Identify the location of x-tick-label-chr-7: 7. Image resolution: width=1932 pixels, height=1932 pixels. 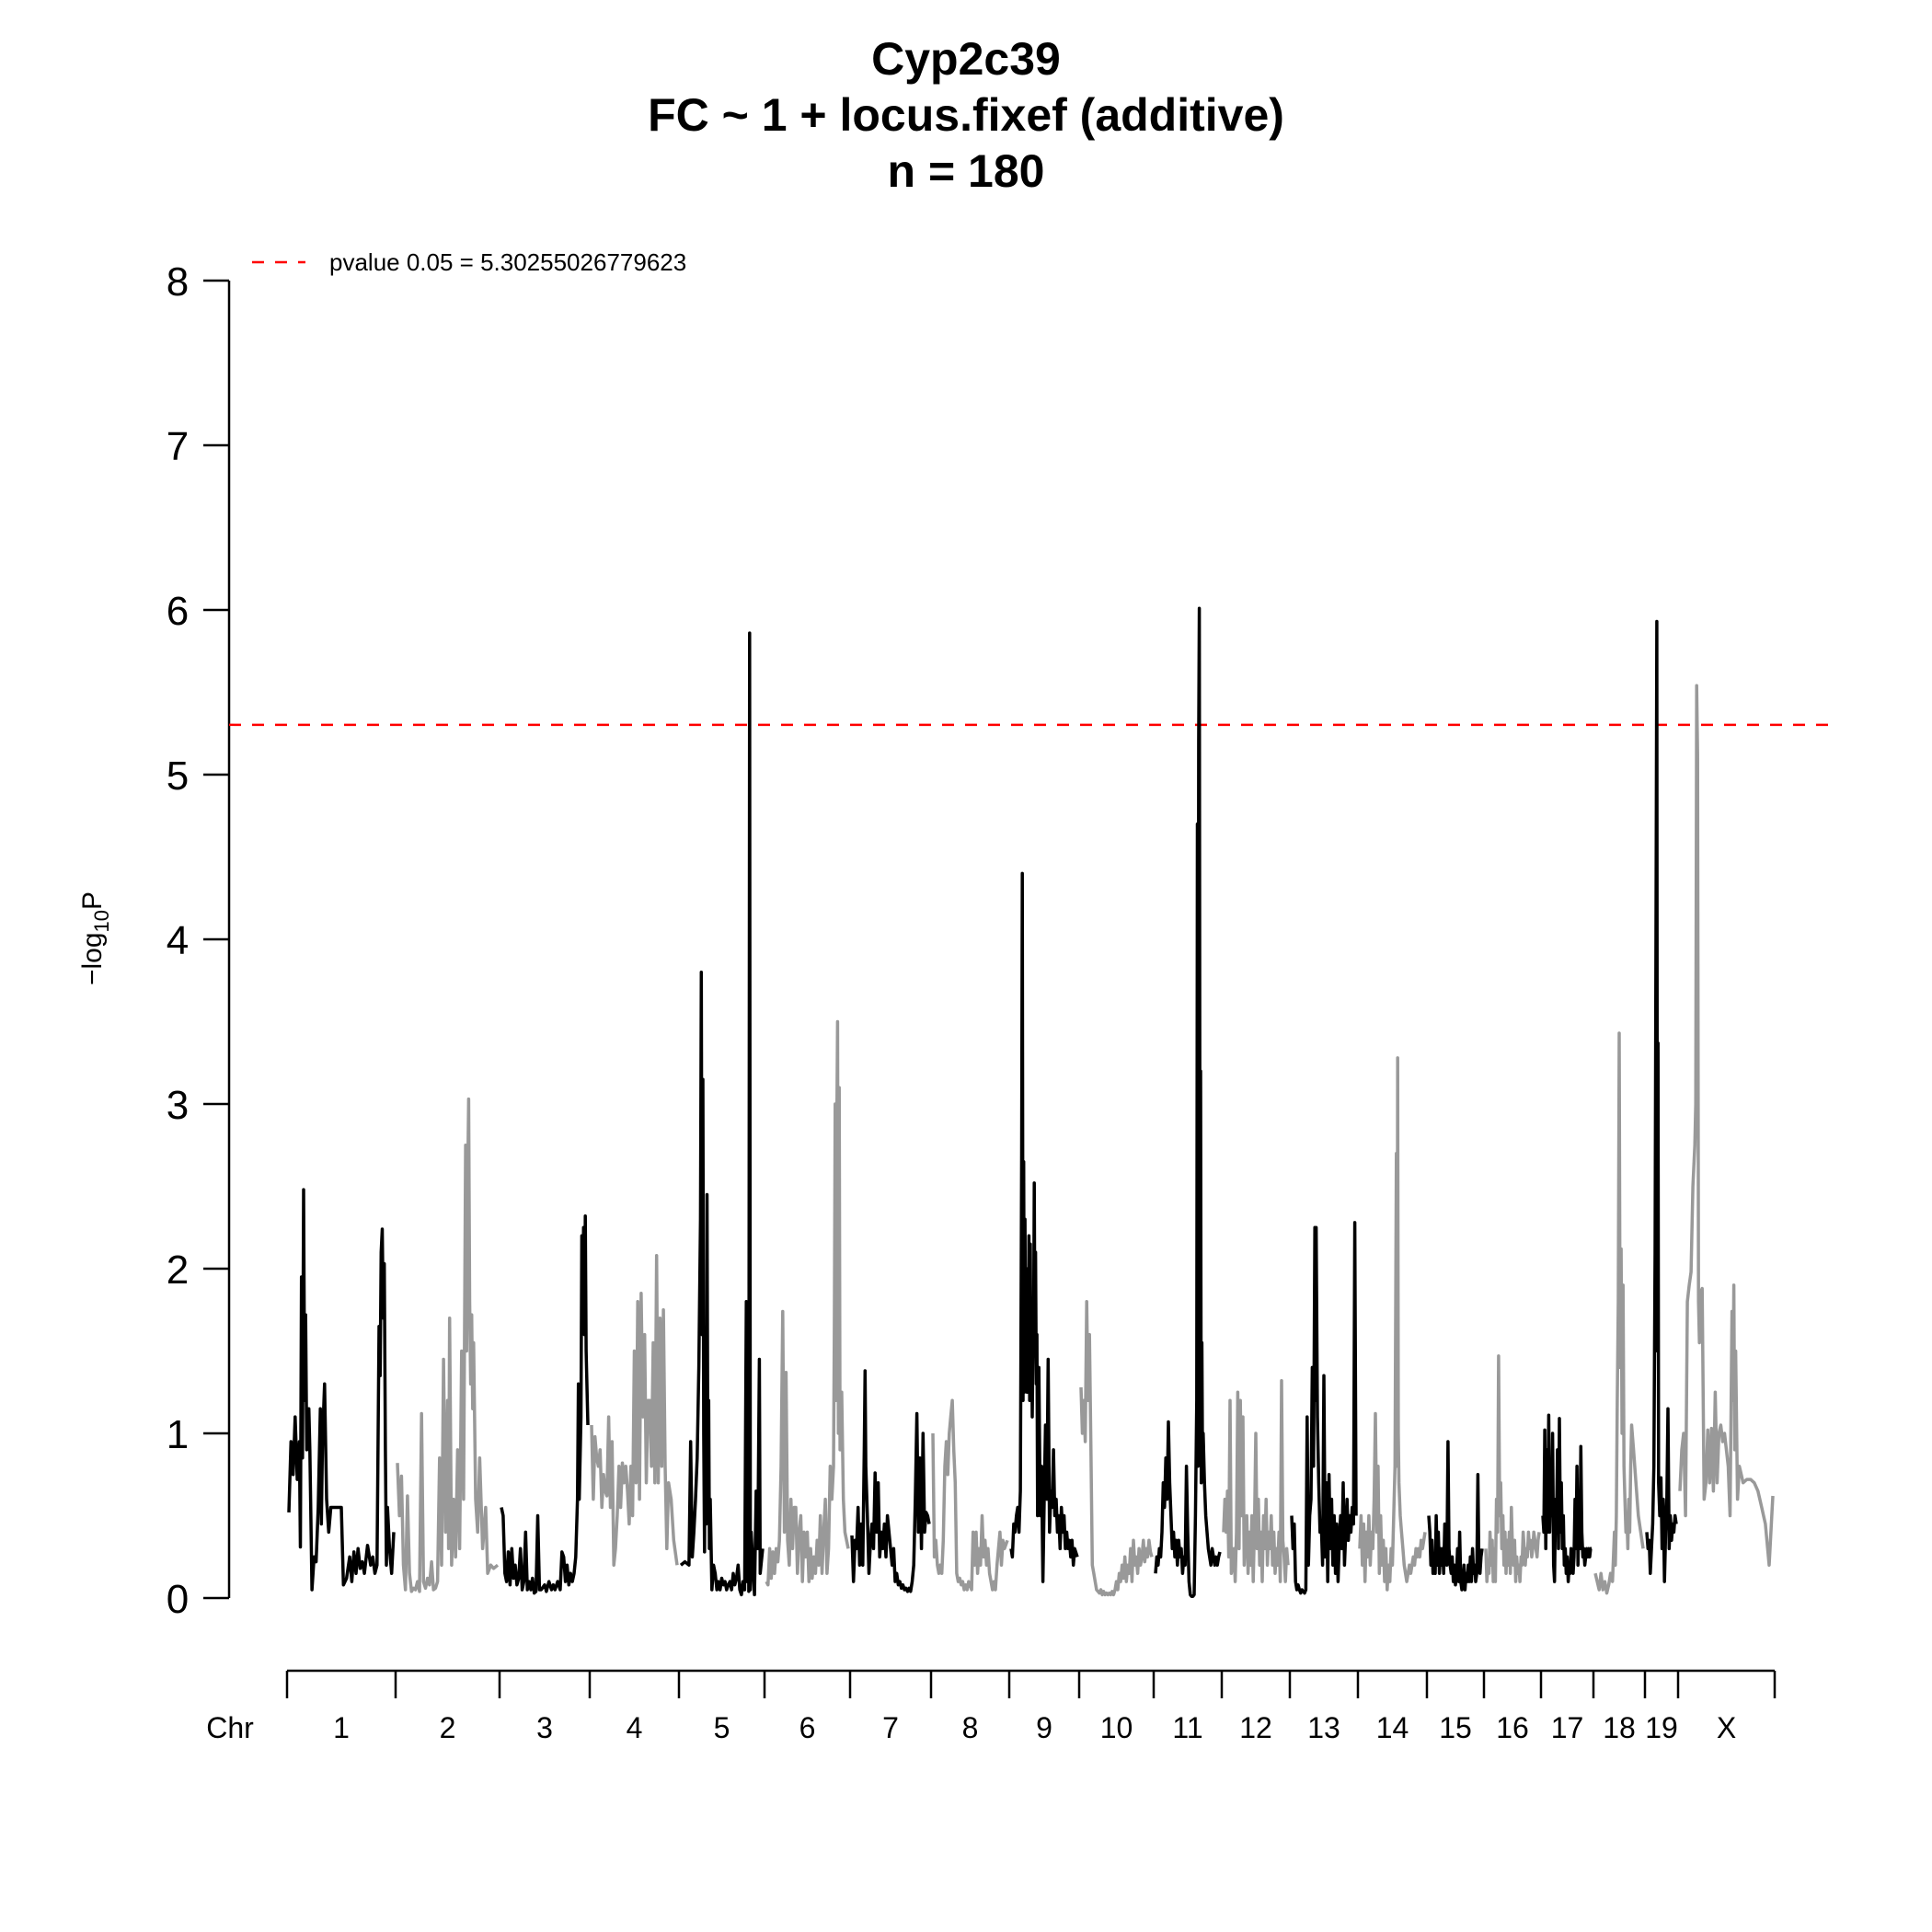
(890, 1727).